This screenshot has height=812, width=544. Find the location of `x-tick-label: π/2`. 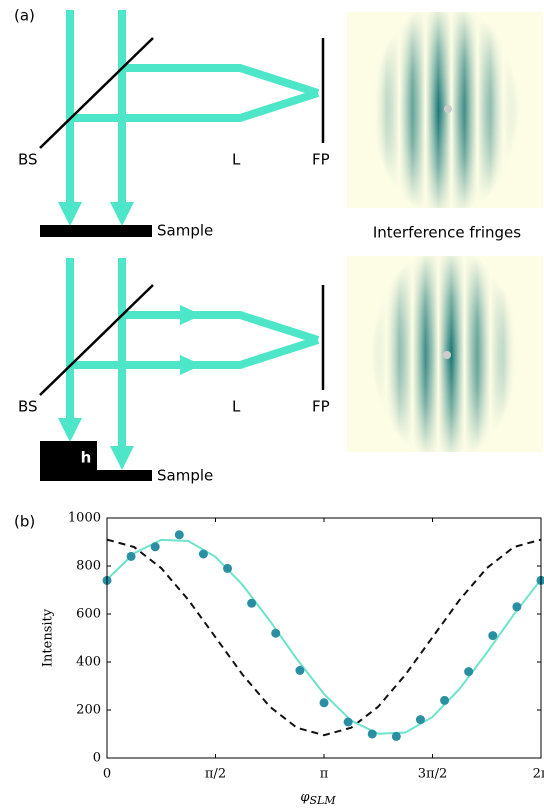

x-tick-label: π/2 is located at coordinates (215, 774).